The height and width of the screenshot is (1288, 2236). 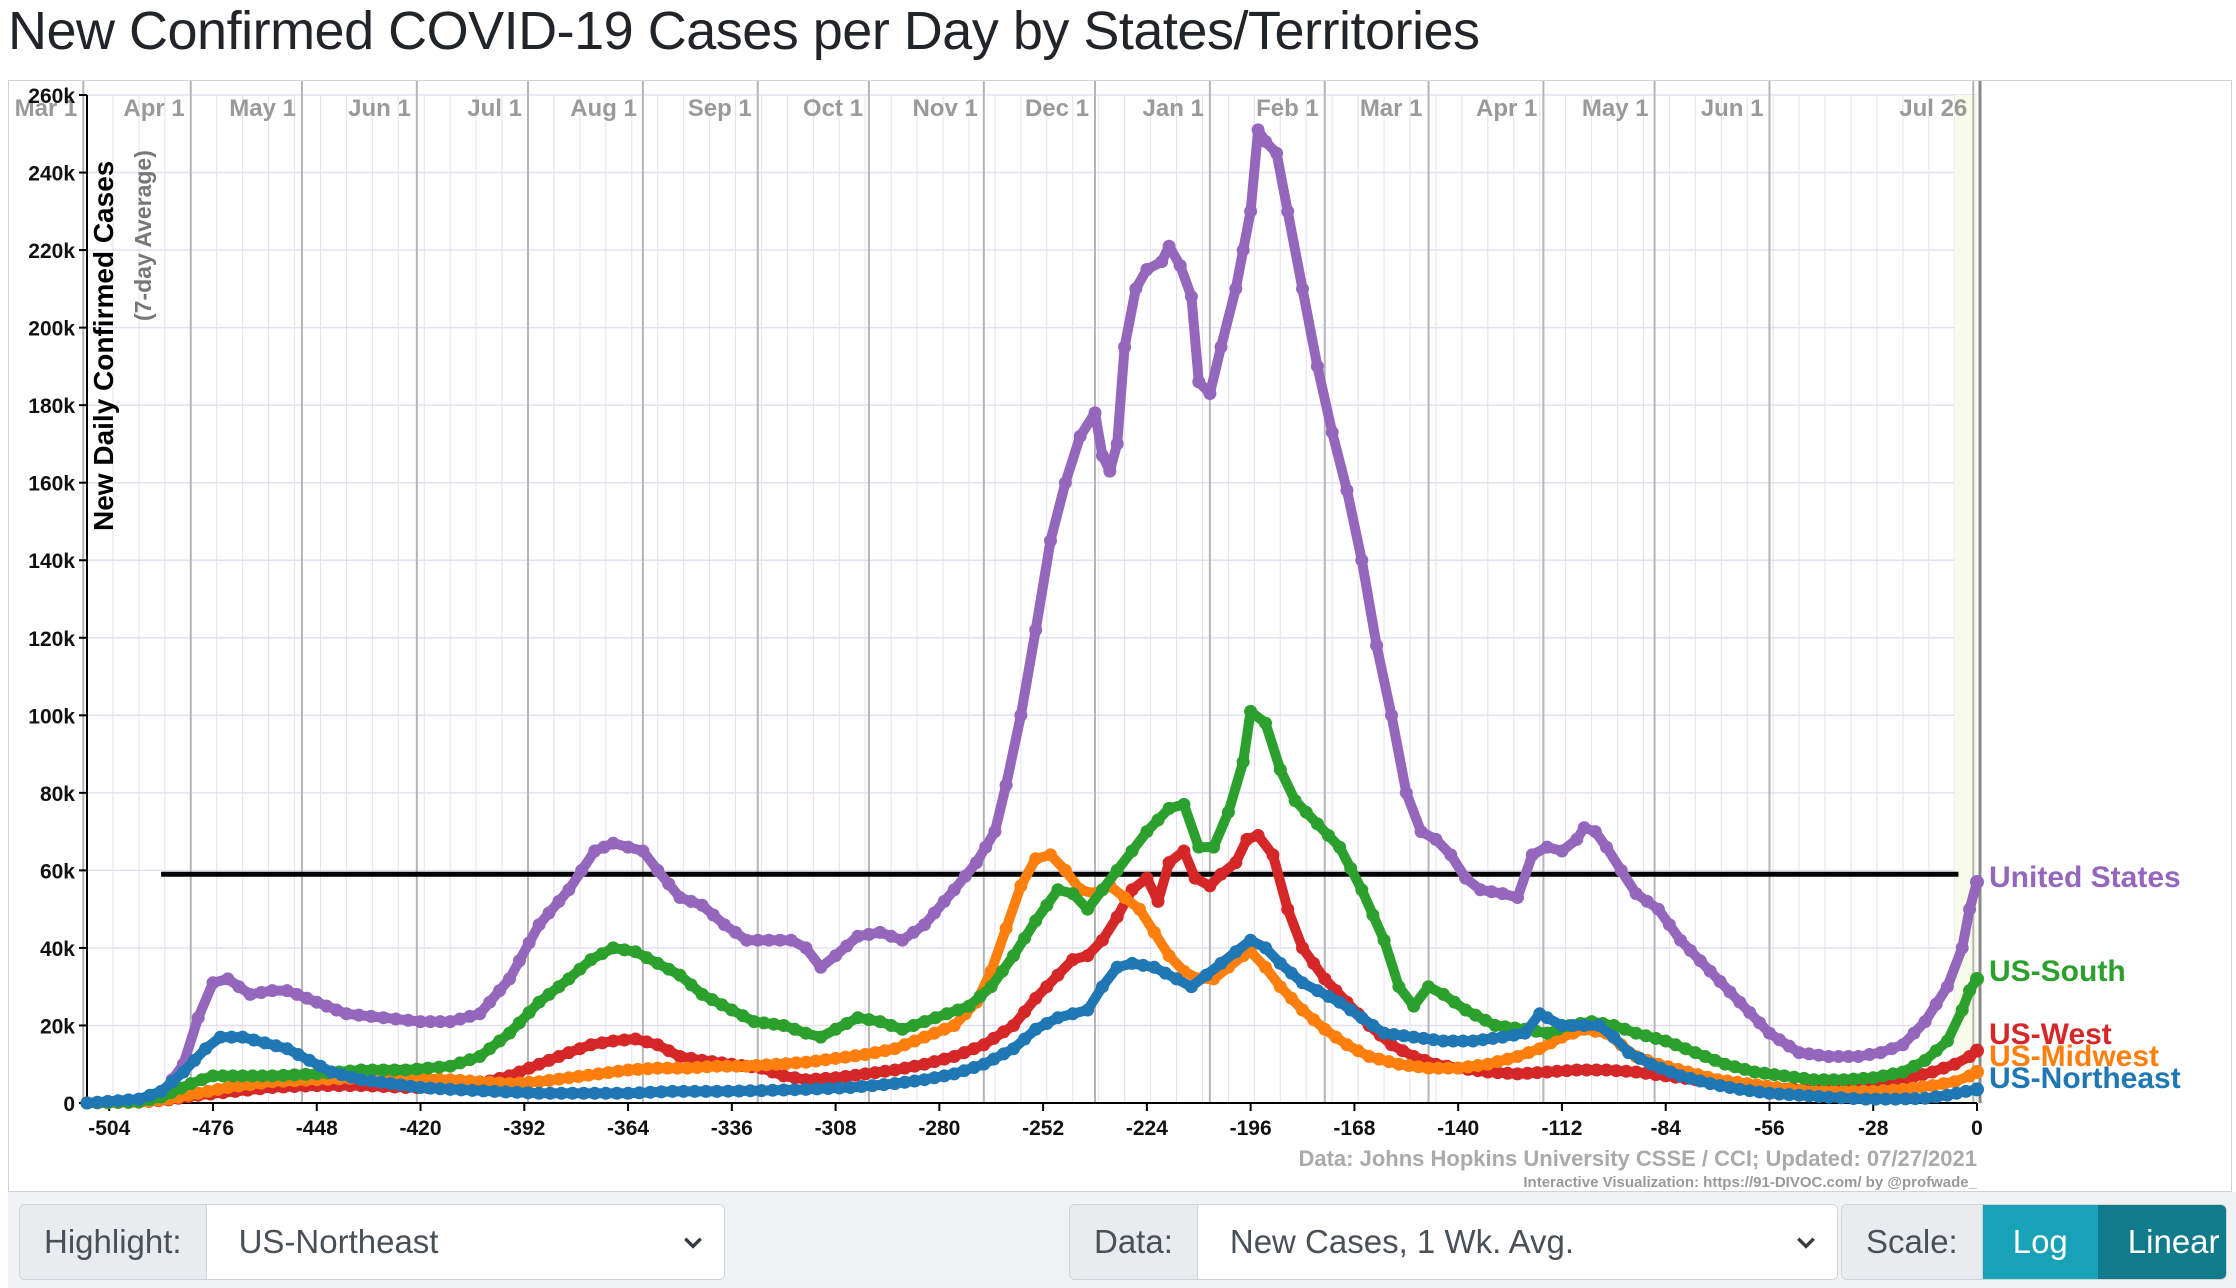 I want to click on y-tick-label: 120k, so click(x=51, y=639).